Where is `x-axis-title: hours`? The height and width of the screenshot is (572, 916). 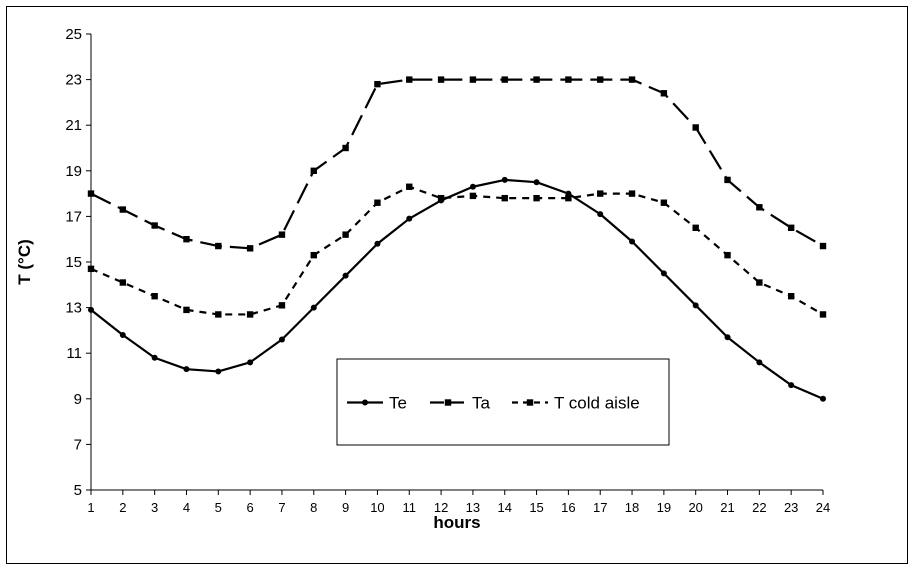
x-axis-title: hours is located at coordinates (456, 522).